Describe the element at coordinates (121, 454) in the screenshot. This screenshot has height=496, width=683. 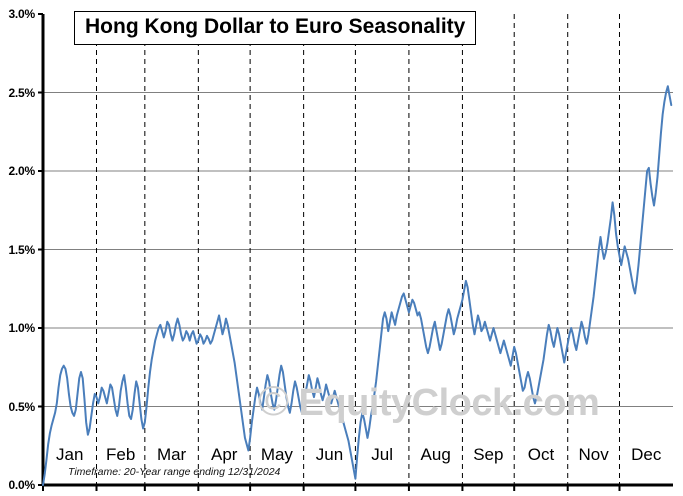
I see `x-axis-tick-label-feb: Feb` at that location.